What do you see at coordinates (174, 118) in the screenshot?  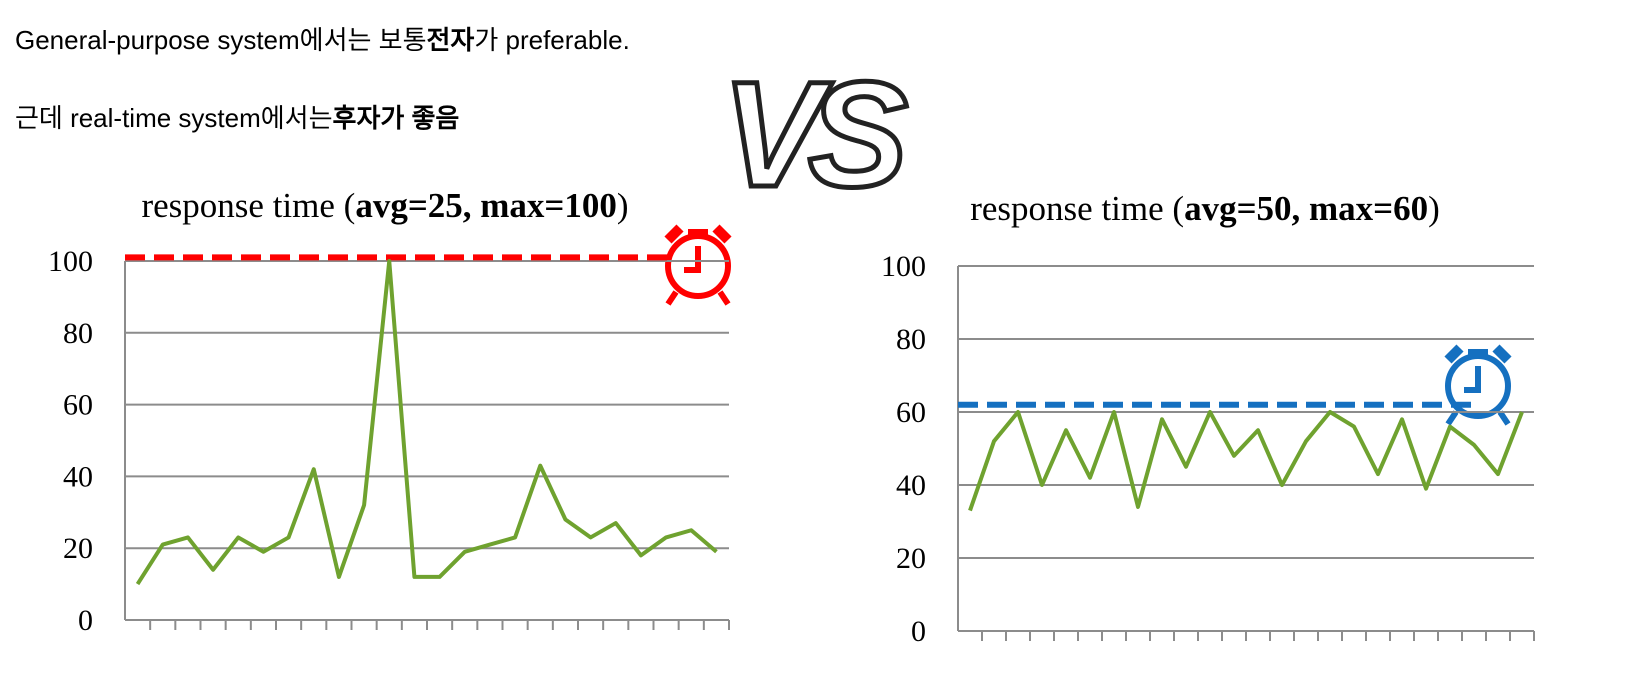 I see `text-run: 근데 real-time system에서는` at bounding box center [174, 118].